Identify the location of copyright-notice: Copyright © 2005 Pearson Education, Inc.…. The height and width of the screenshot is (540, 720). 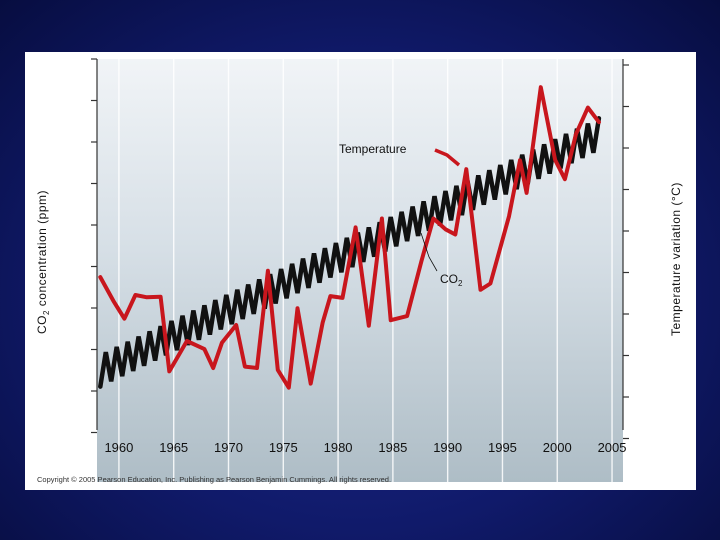
(214, 479).